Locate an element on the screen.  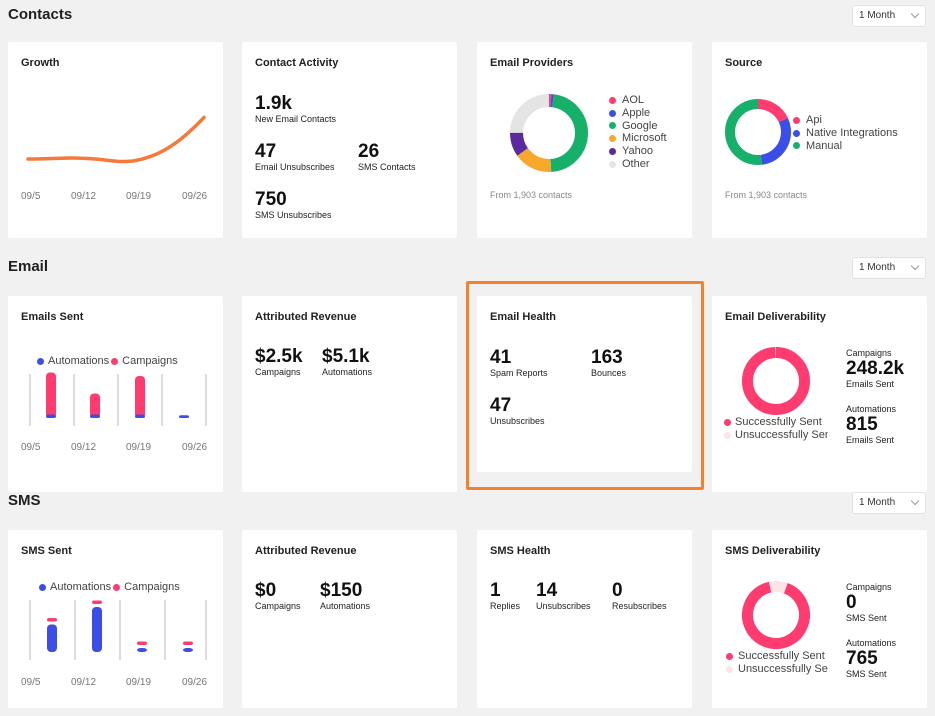
card-title: Growth is located at coordinates (40, 63).